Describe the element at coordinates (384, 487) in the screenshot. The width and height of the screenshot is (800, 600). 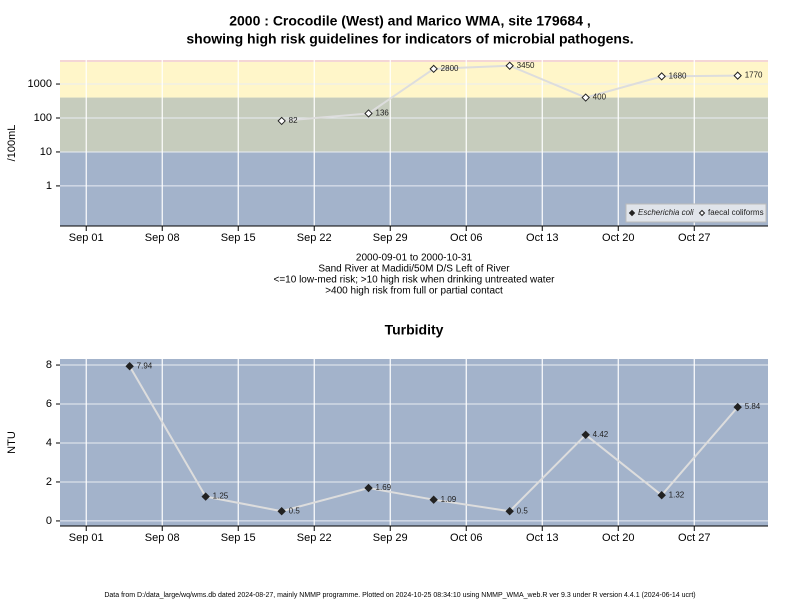
I see `data-label: 1.69` at that location.